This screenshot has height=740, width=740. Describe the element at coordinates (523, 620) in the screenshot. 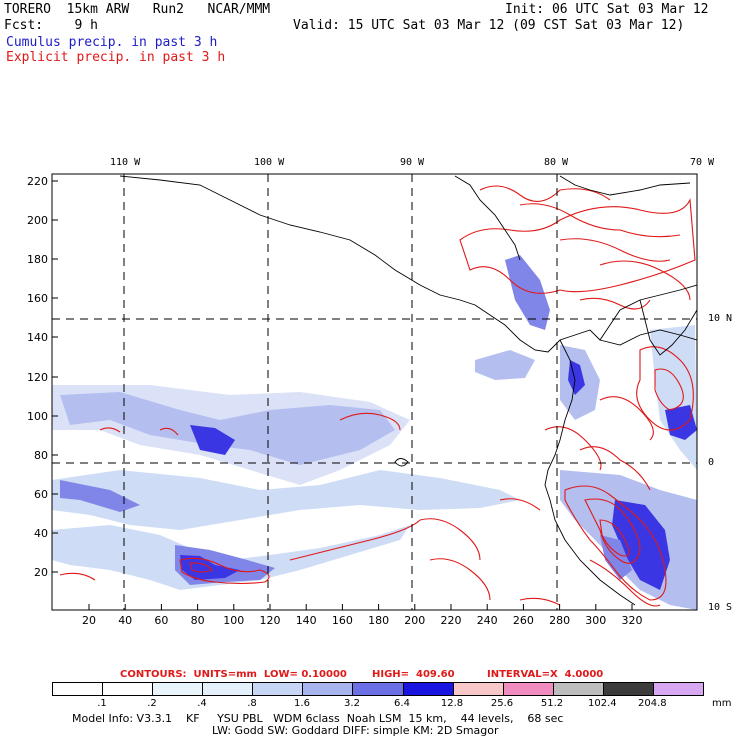

I see `bottom-tick-label: 260` at that location.